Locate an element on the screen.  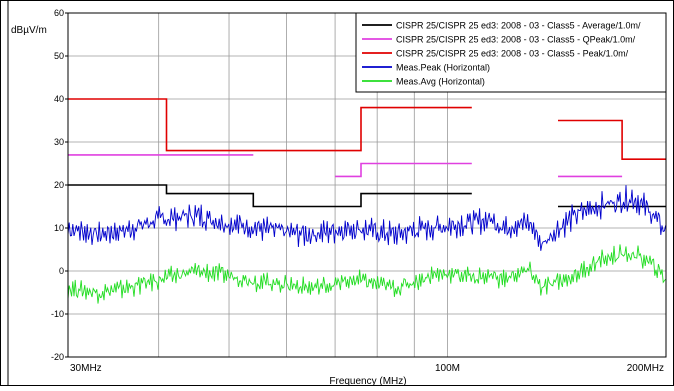
y-axis-ticks: 60 50 40 30 20 10 0 -10 -20 is located at coordinates (59, 185).